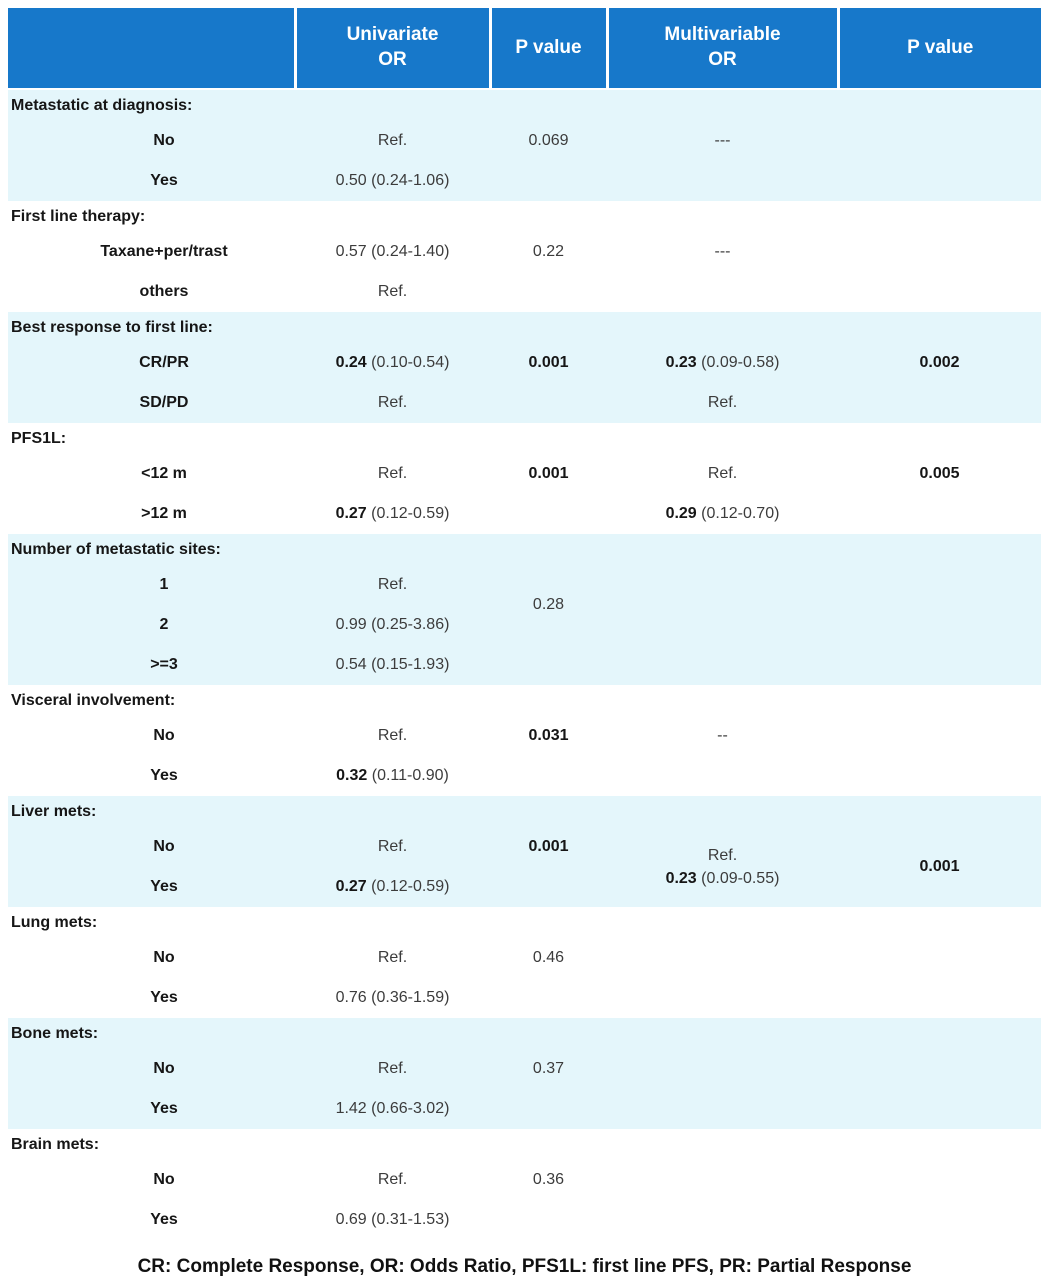  Describe the element at coordinates (548, 847) in the screenshot. I see `cell-text: 0.001` at that location.